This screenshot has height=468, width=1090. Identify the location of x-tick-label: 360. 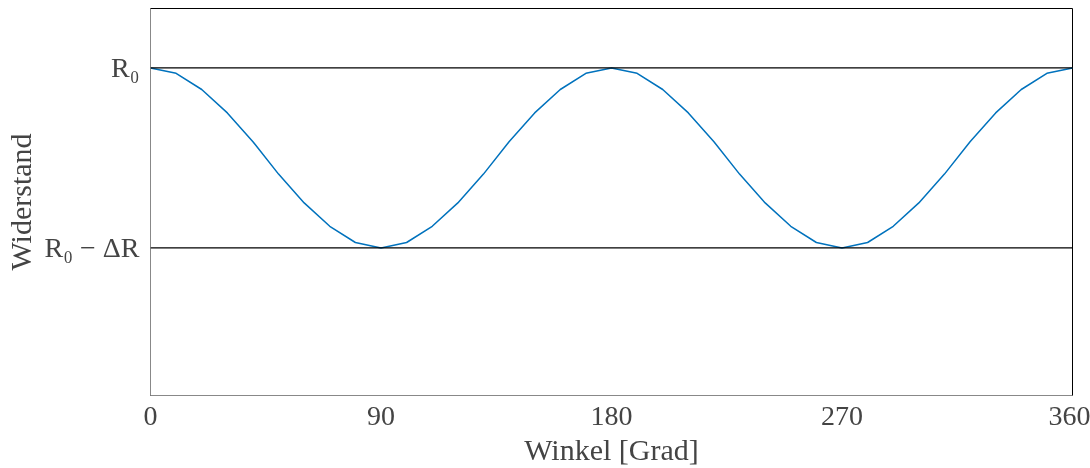
(1069, 415).